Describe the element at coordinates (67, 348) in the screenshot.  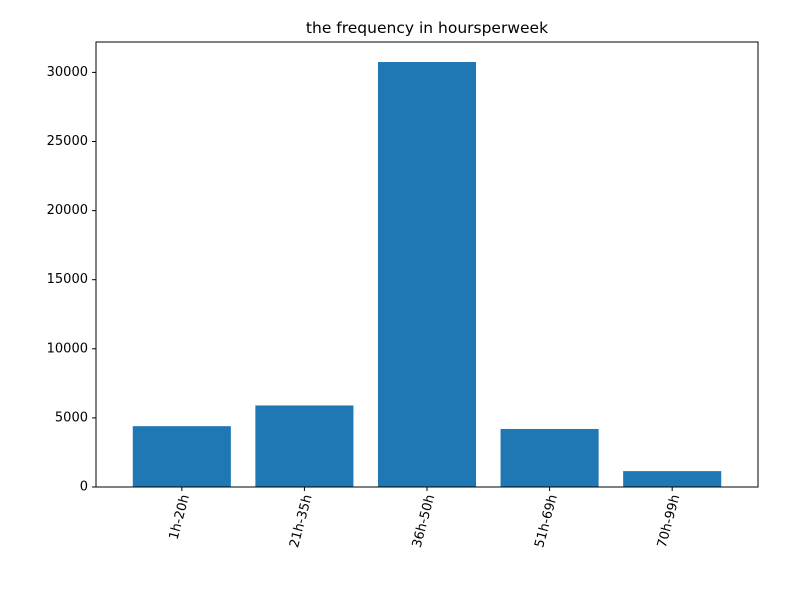
I see `y-tick-label: 10000` at that location.